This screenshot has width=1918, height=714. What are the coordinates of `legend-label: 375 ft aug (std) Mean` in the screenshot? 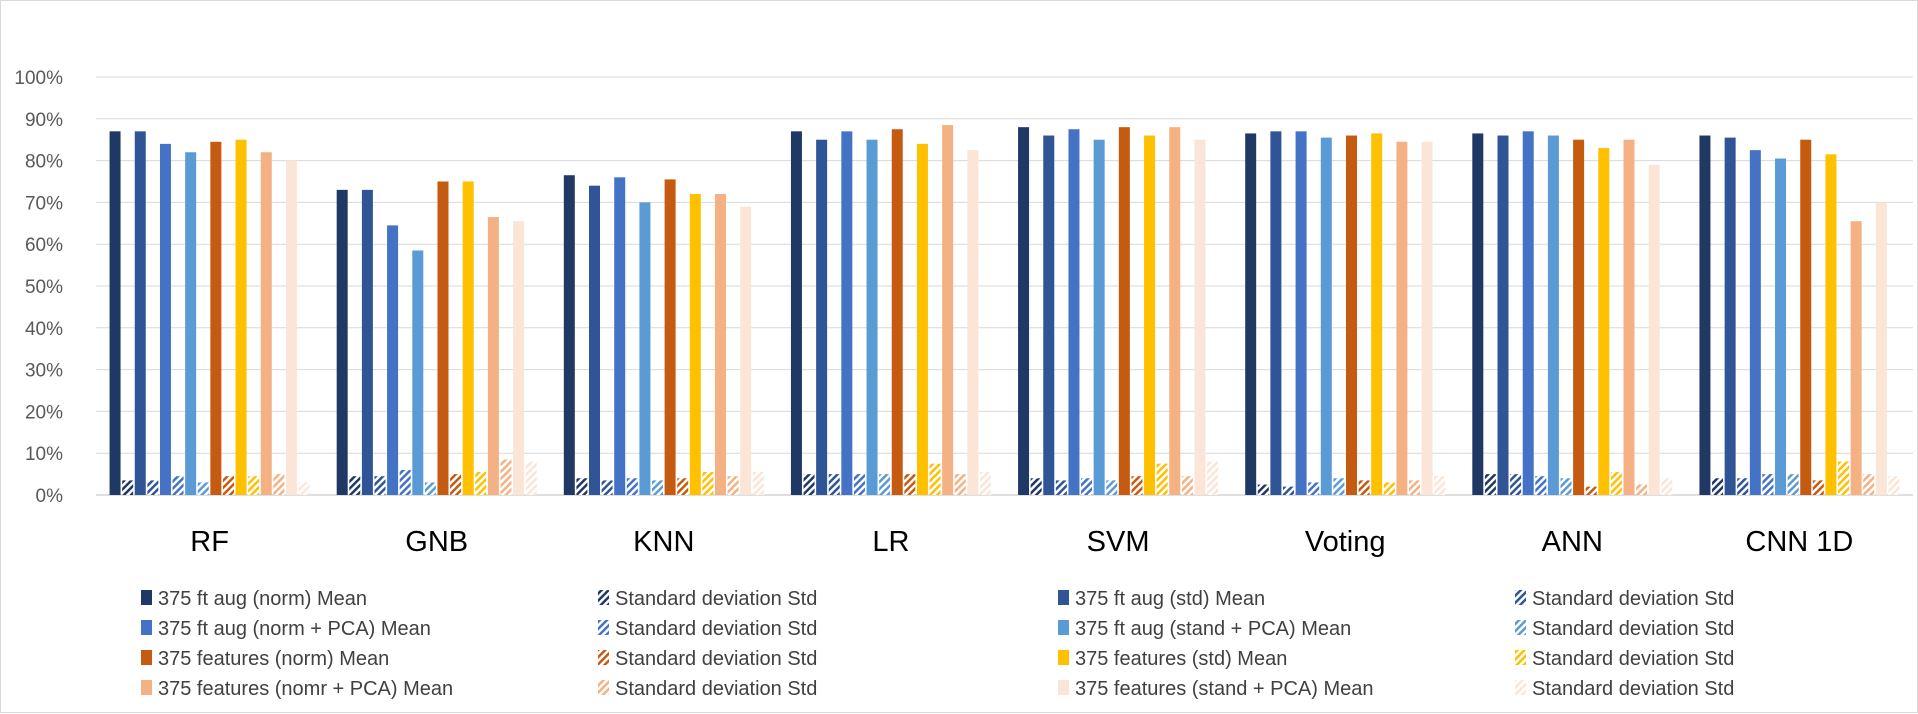 It's located at (1170, 599).